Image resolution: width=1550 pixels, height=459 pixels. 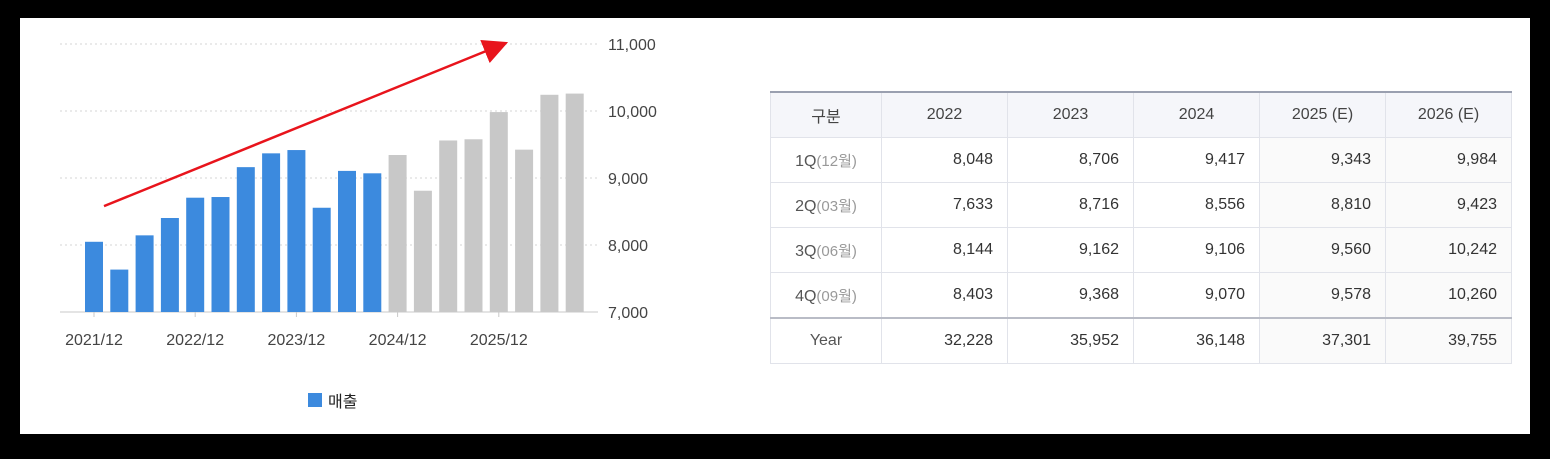 What do you see at coordinates (632, 45) in the screenshot?
I see `y-tick-label: 11,000` at bounding box center [632, 45].